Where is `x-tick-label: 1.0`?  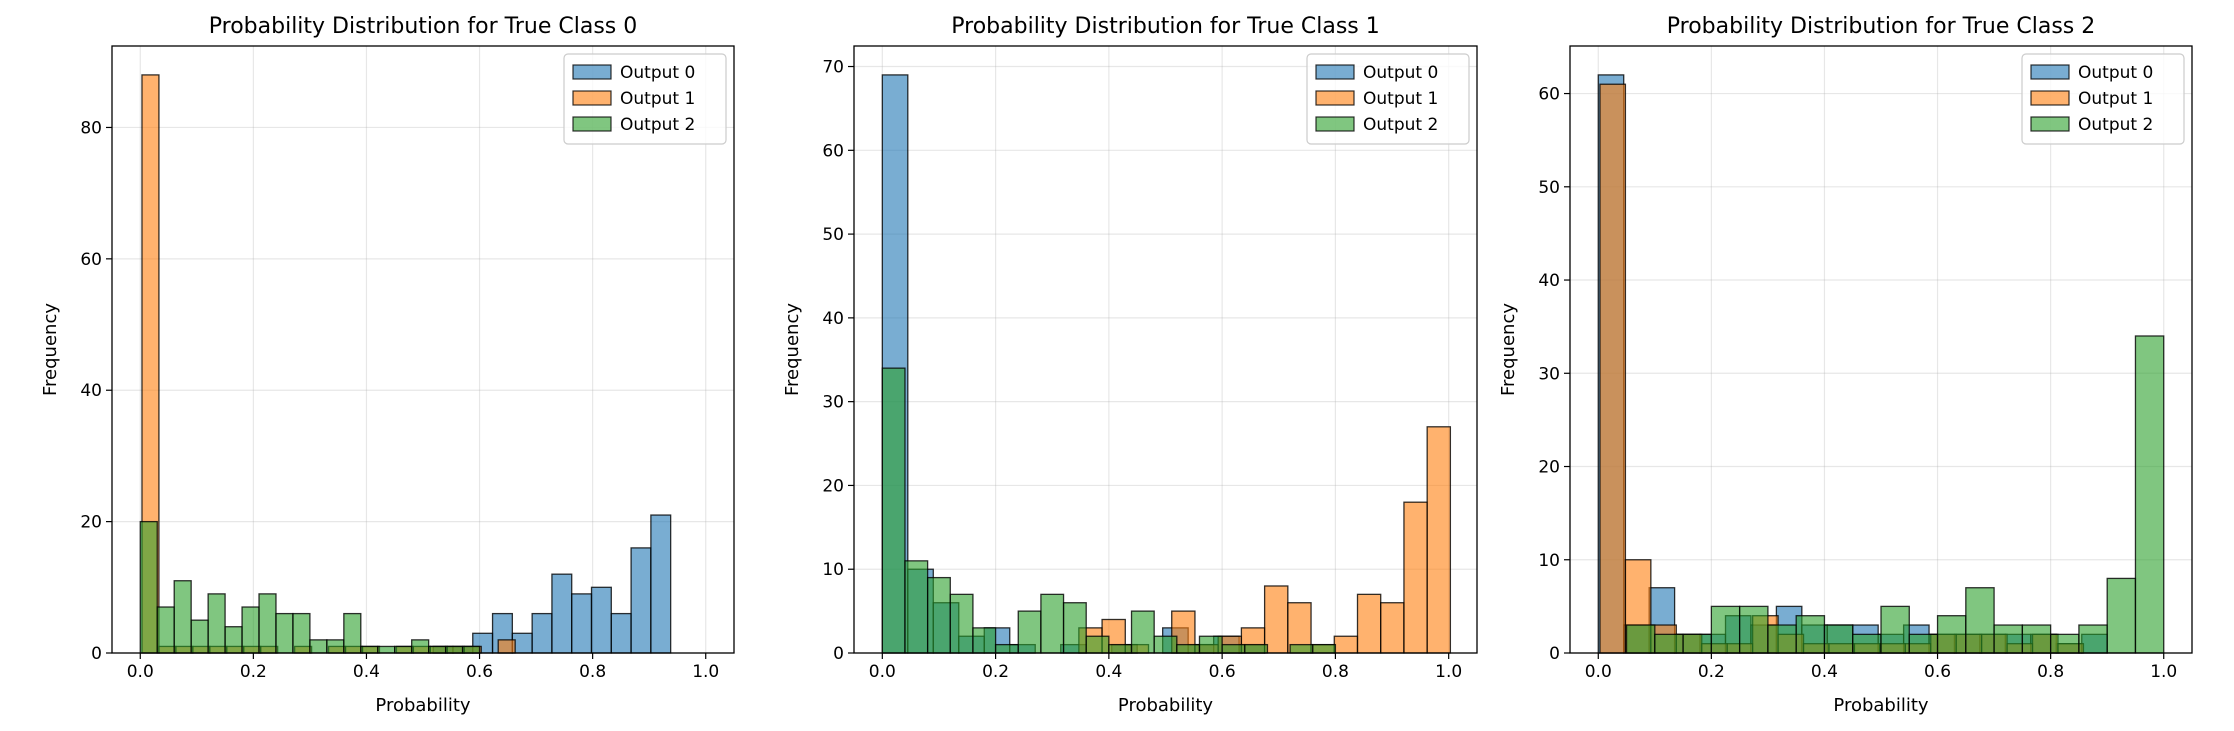
x-tick-label: 1.0 is located at coordinates (2163, 672).